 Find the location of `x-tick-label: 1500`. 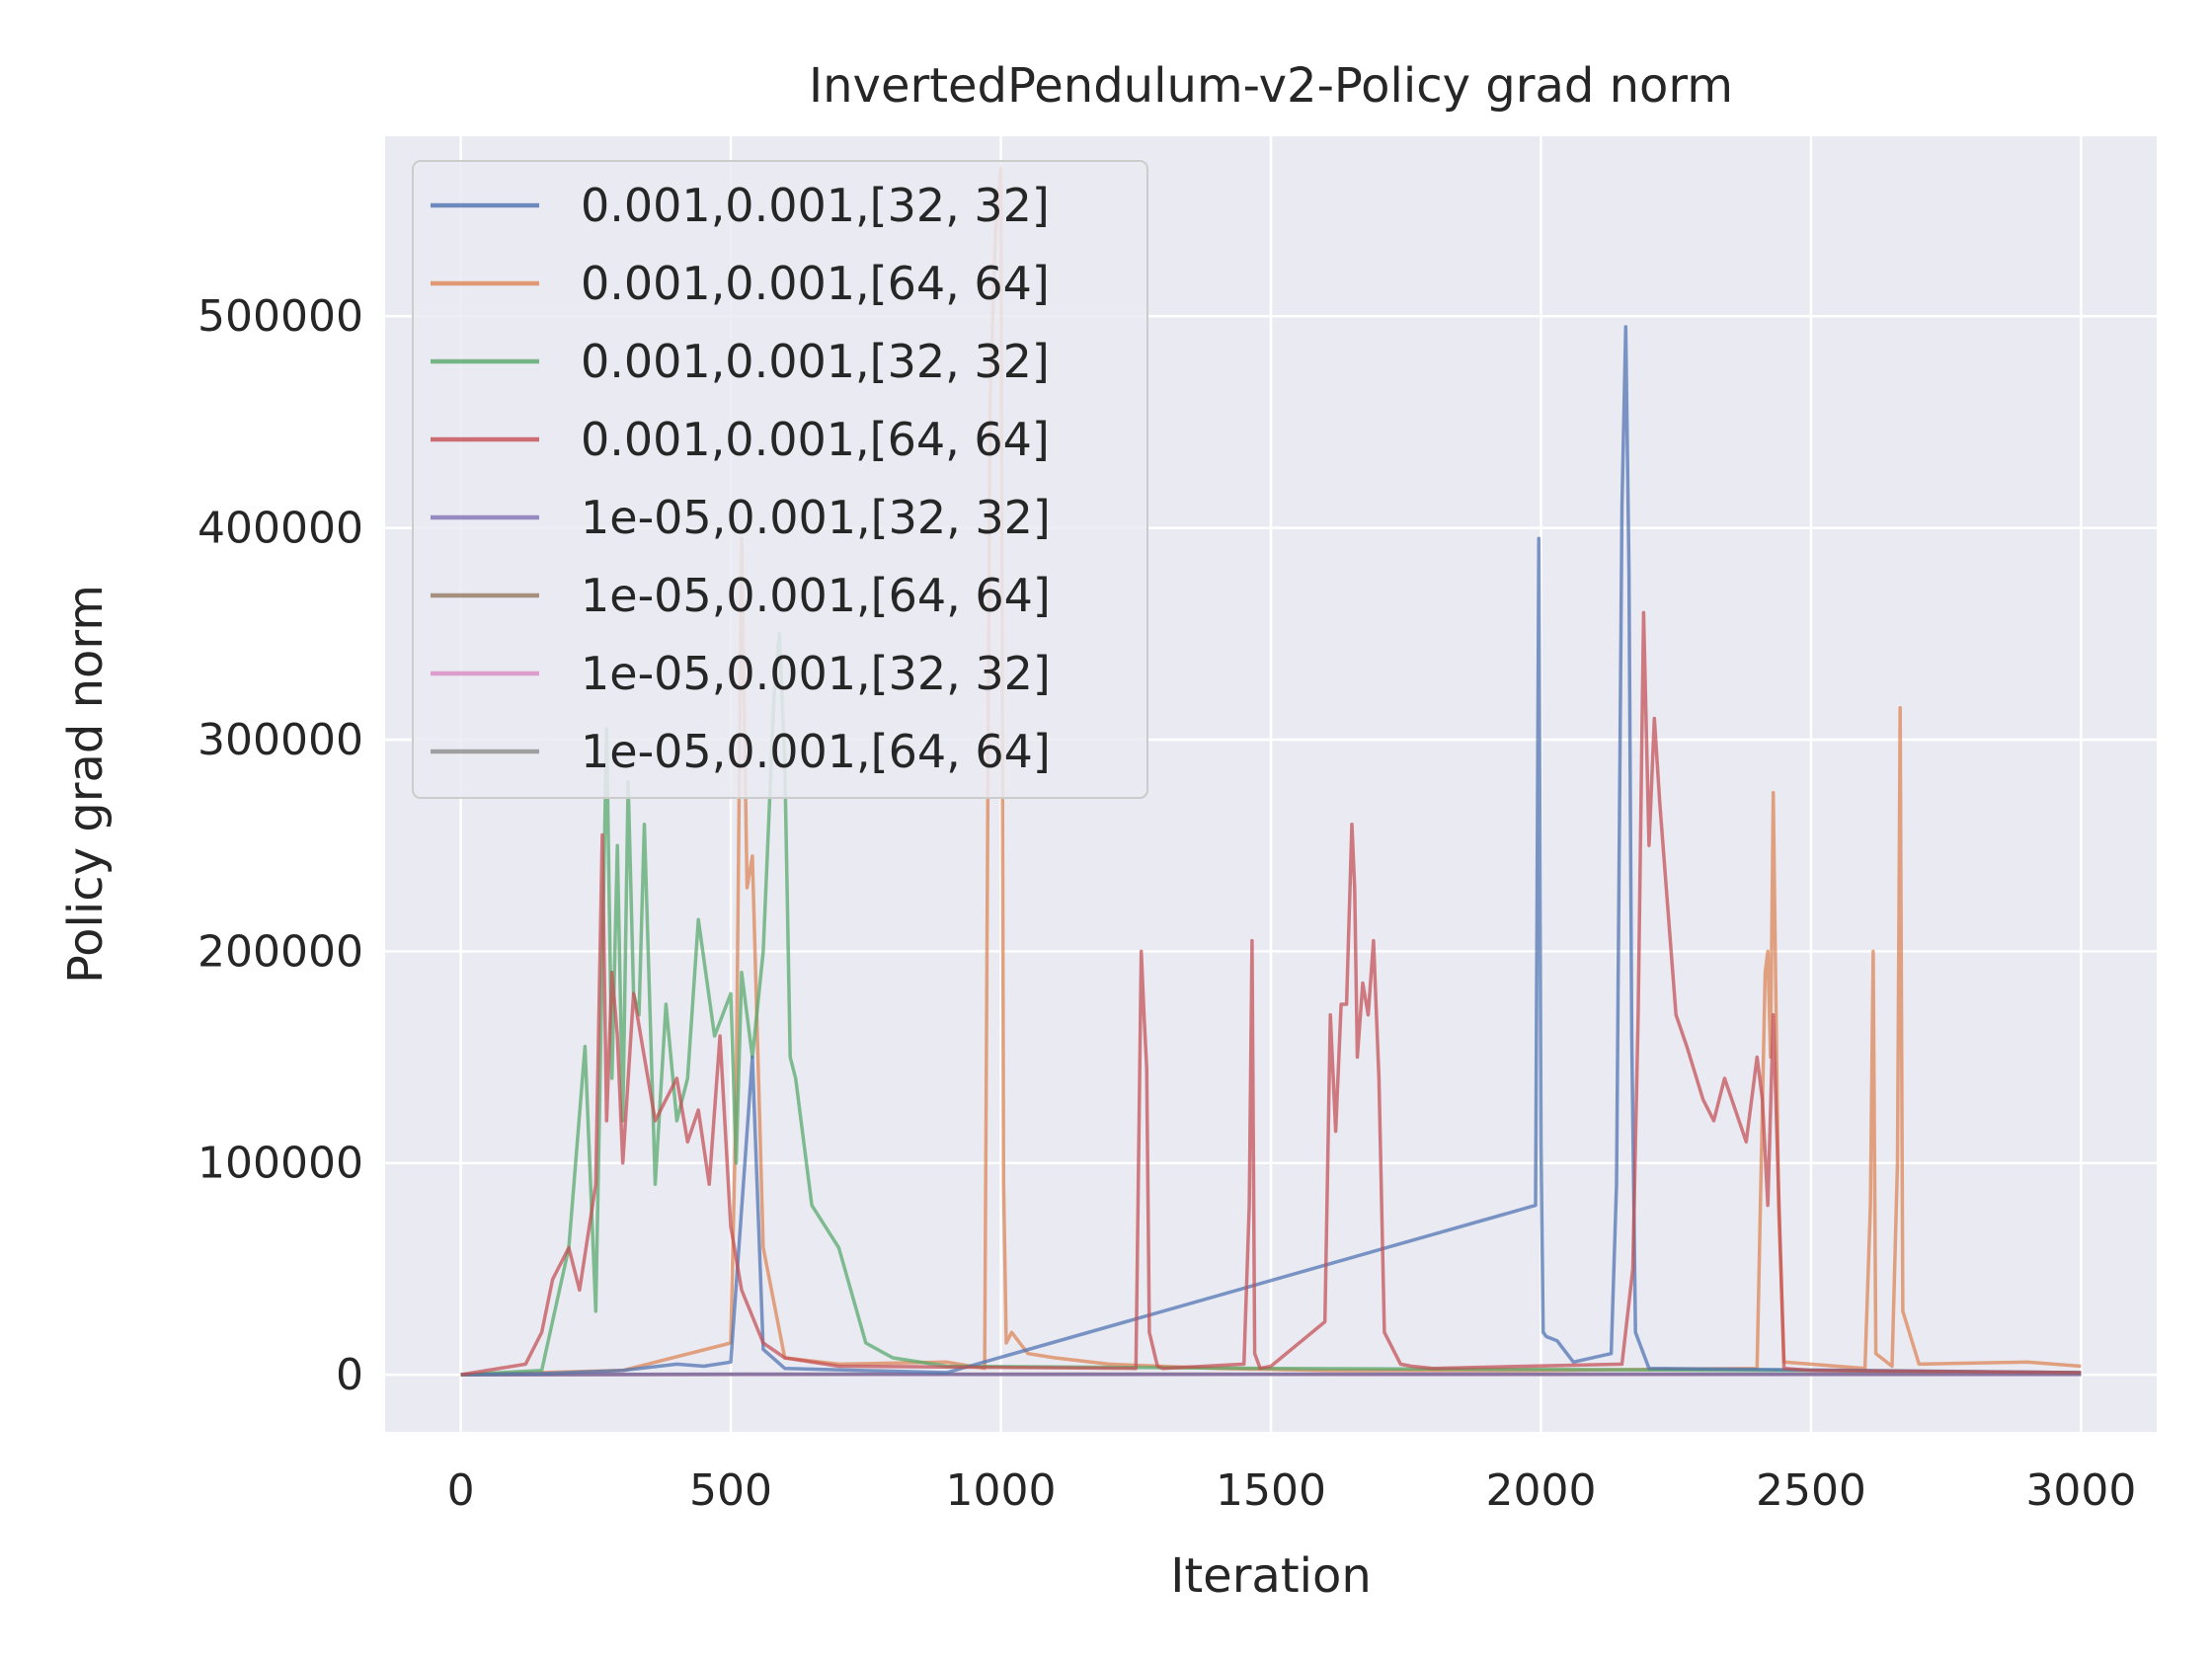

x-tick-label: 1500 is located at coordinates (1271, 1490).